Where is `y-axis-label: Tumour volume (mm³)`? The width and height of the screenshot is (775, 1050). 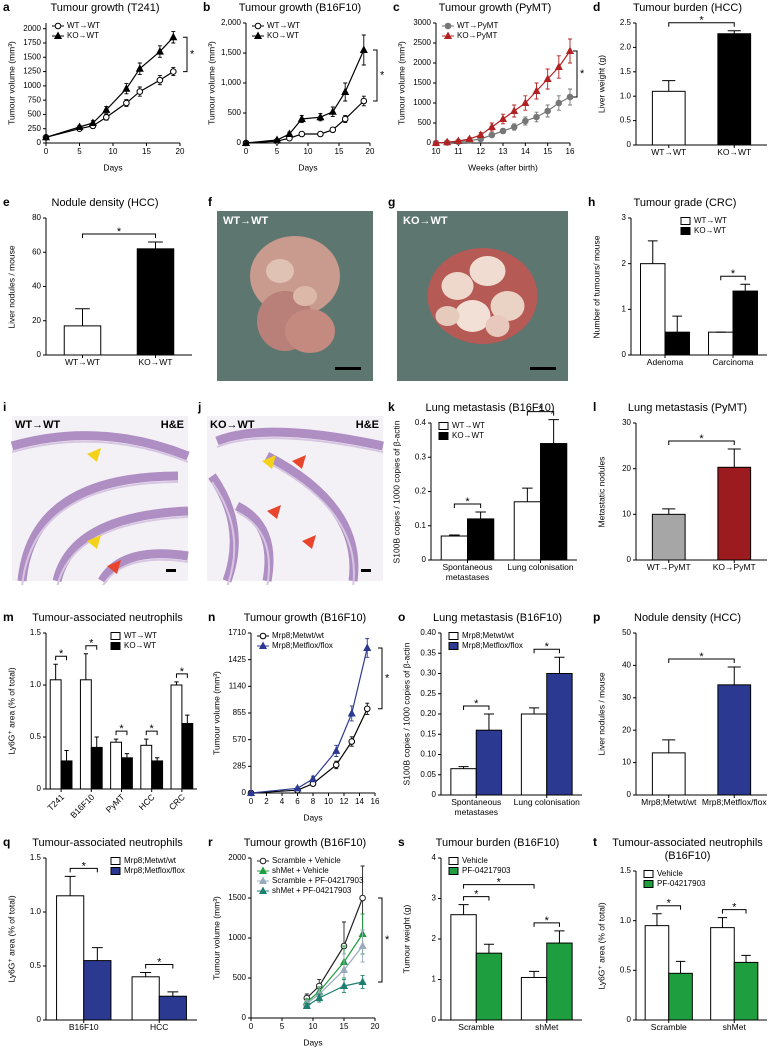 y-axis-label: Tumour volume (mm³) is located at coordinates (216, 713).